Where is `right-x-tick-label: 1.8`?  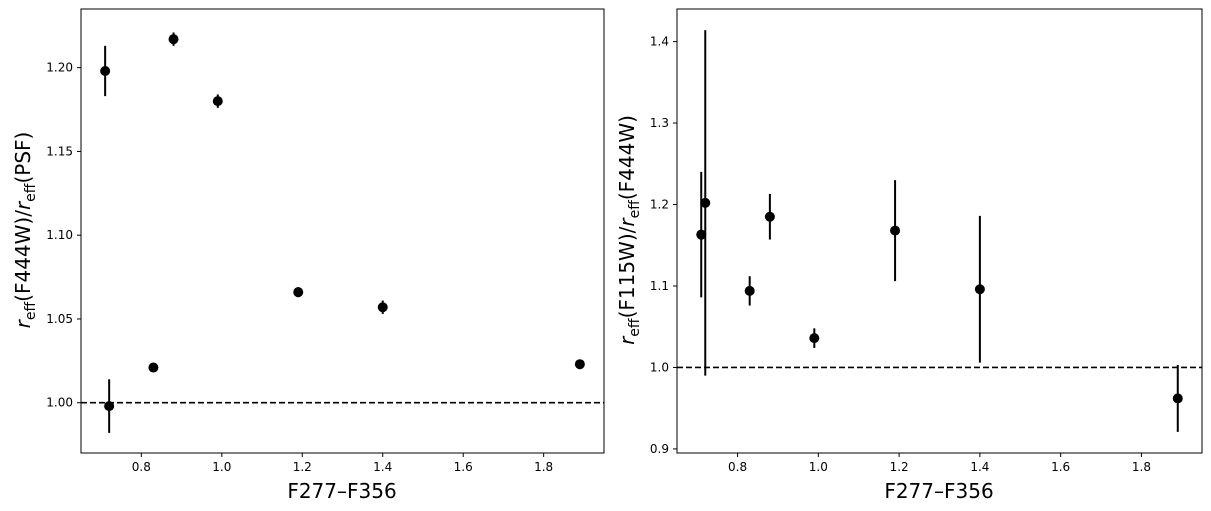 right-x-tick-label: 1.8 is located at coordinates (1141, 467).